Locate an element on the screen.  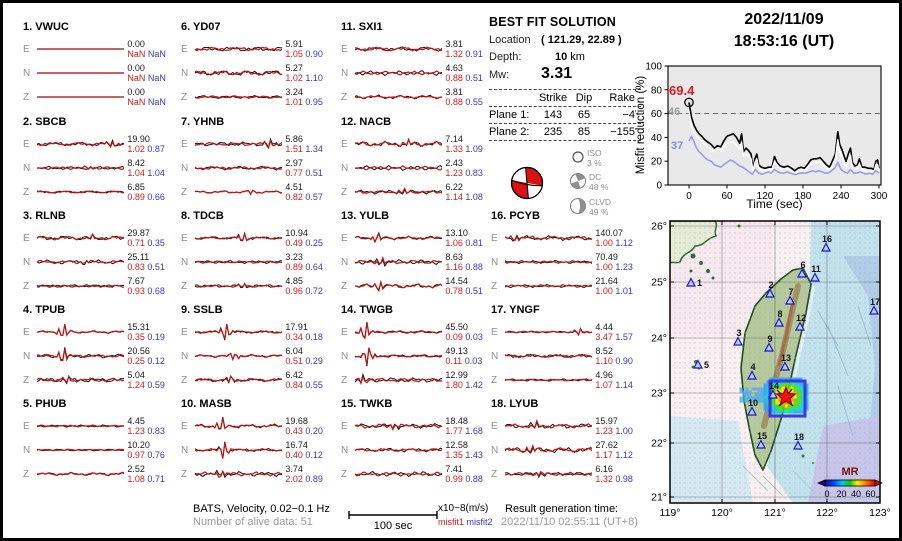
misfit1-value: 0.96 is located at coordinates (294, 291).